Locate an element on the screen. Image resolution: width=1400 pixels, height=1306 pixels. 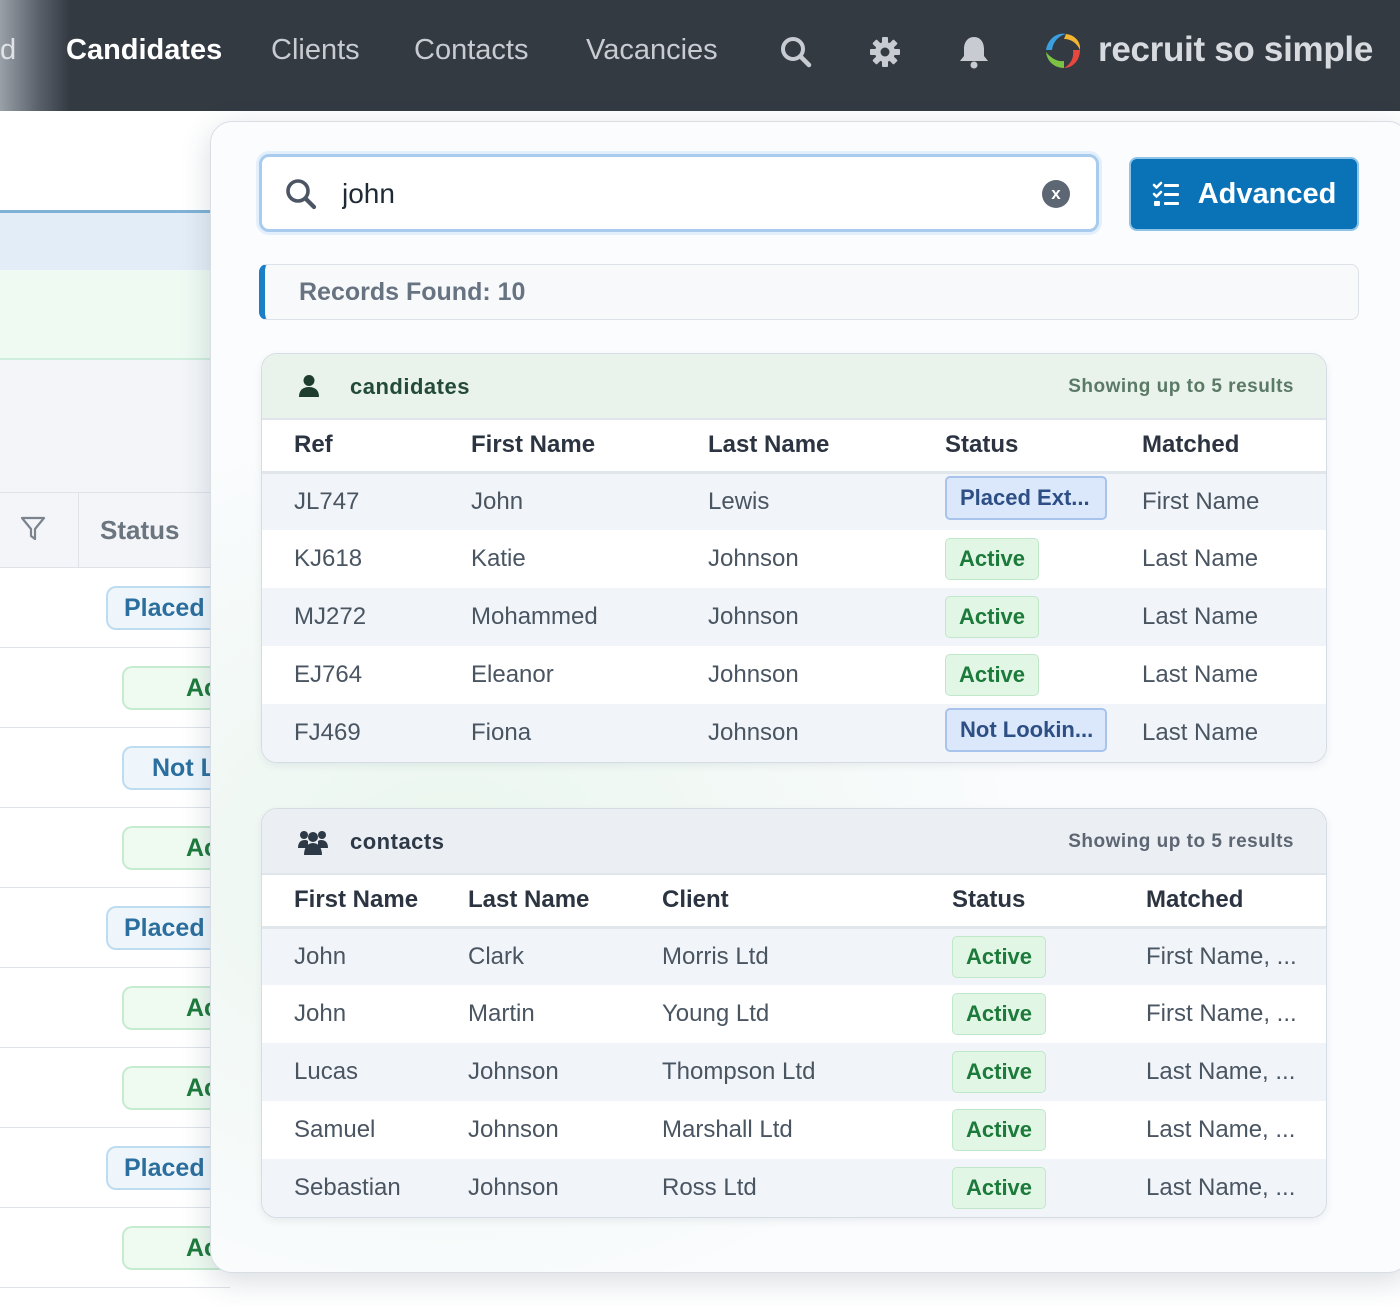
nav-item-vacancies: Vacancies is located at coordinates (652, 50).